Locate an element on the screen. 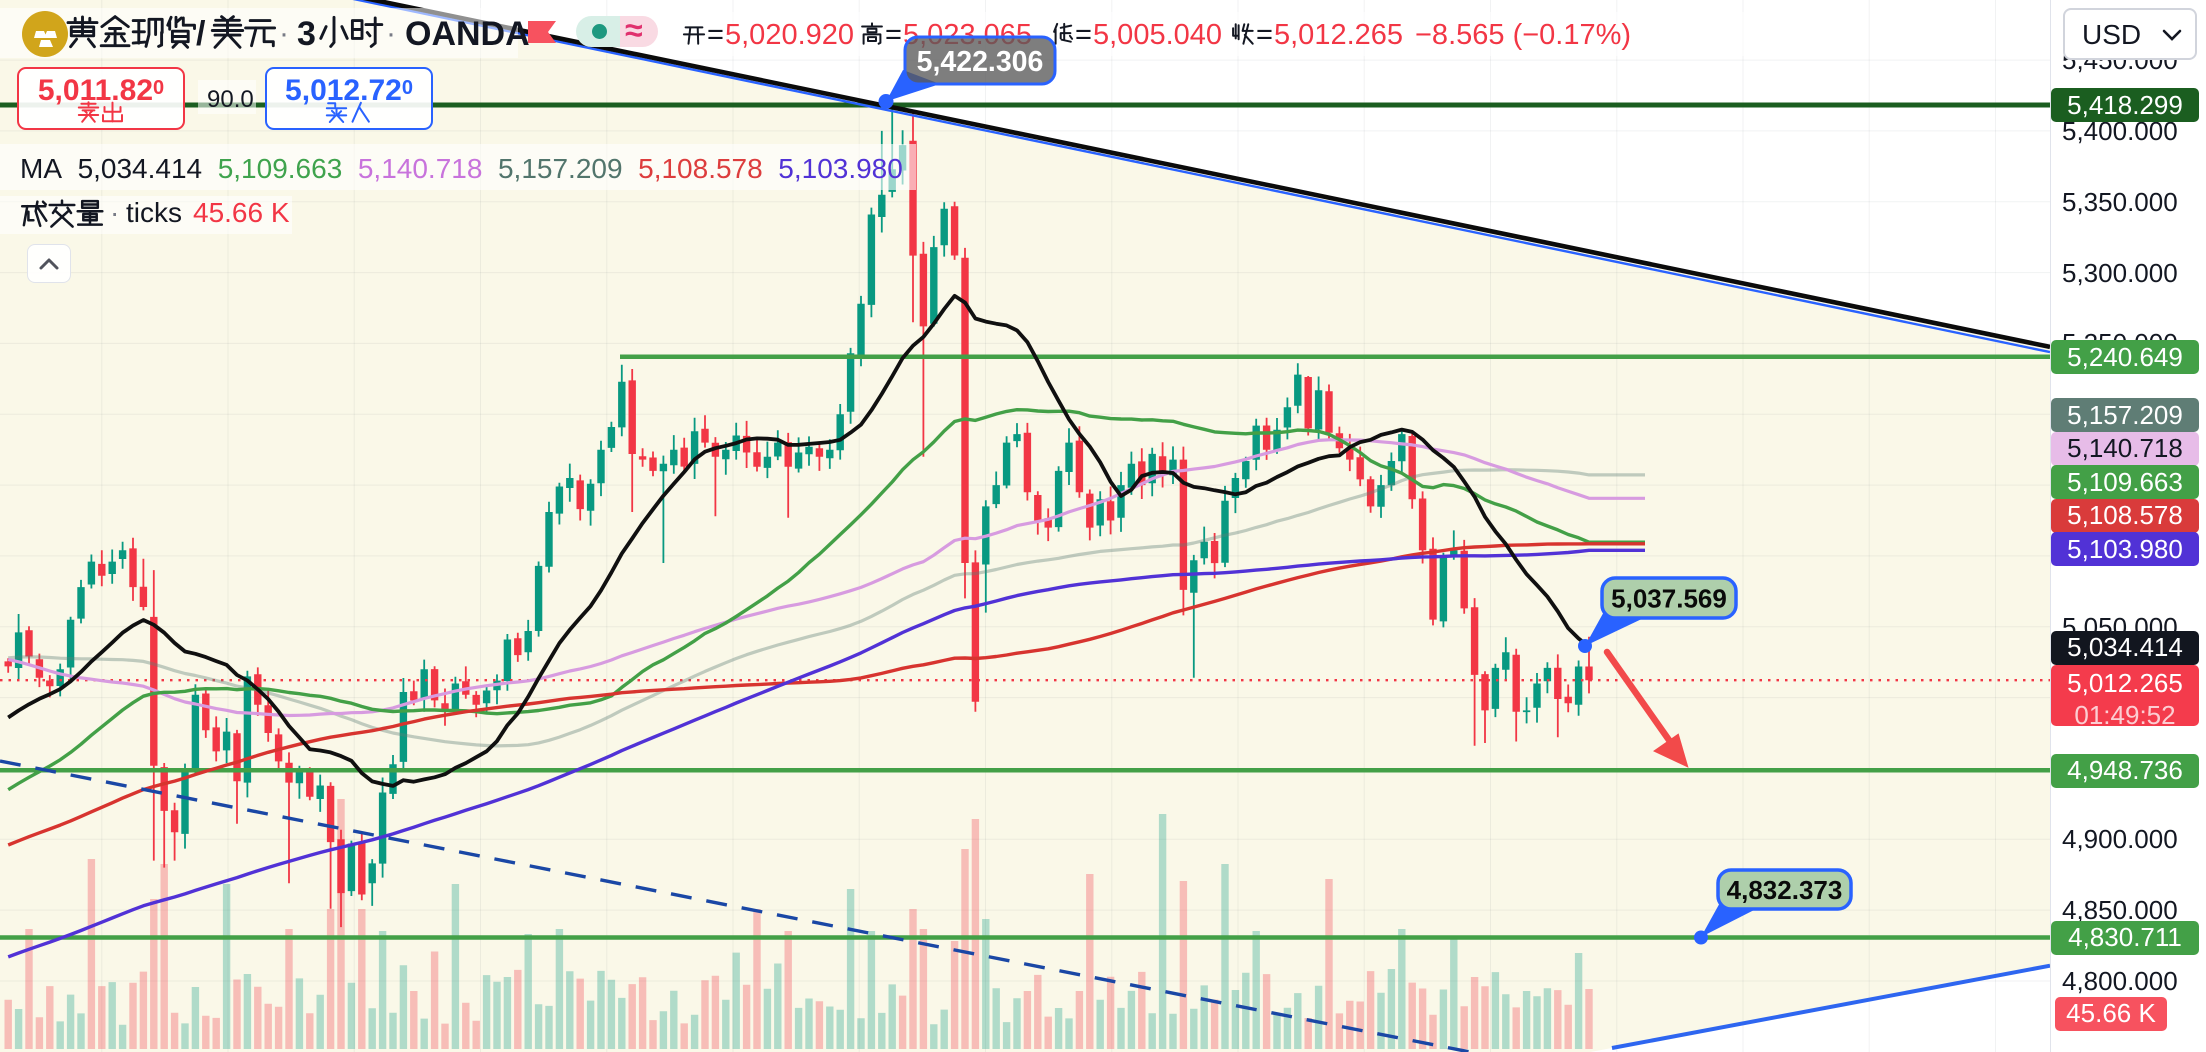  svg-text: 5,422.306 is located at coordinates (980, 62).